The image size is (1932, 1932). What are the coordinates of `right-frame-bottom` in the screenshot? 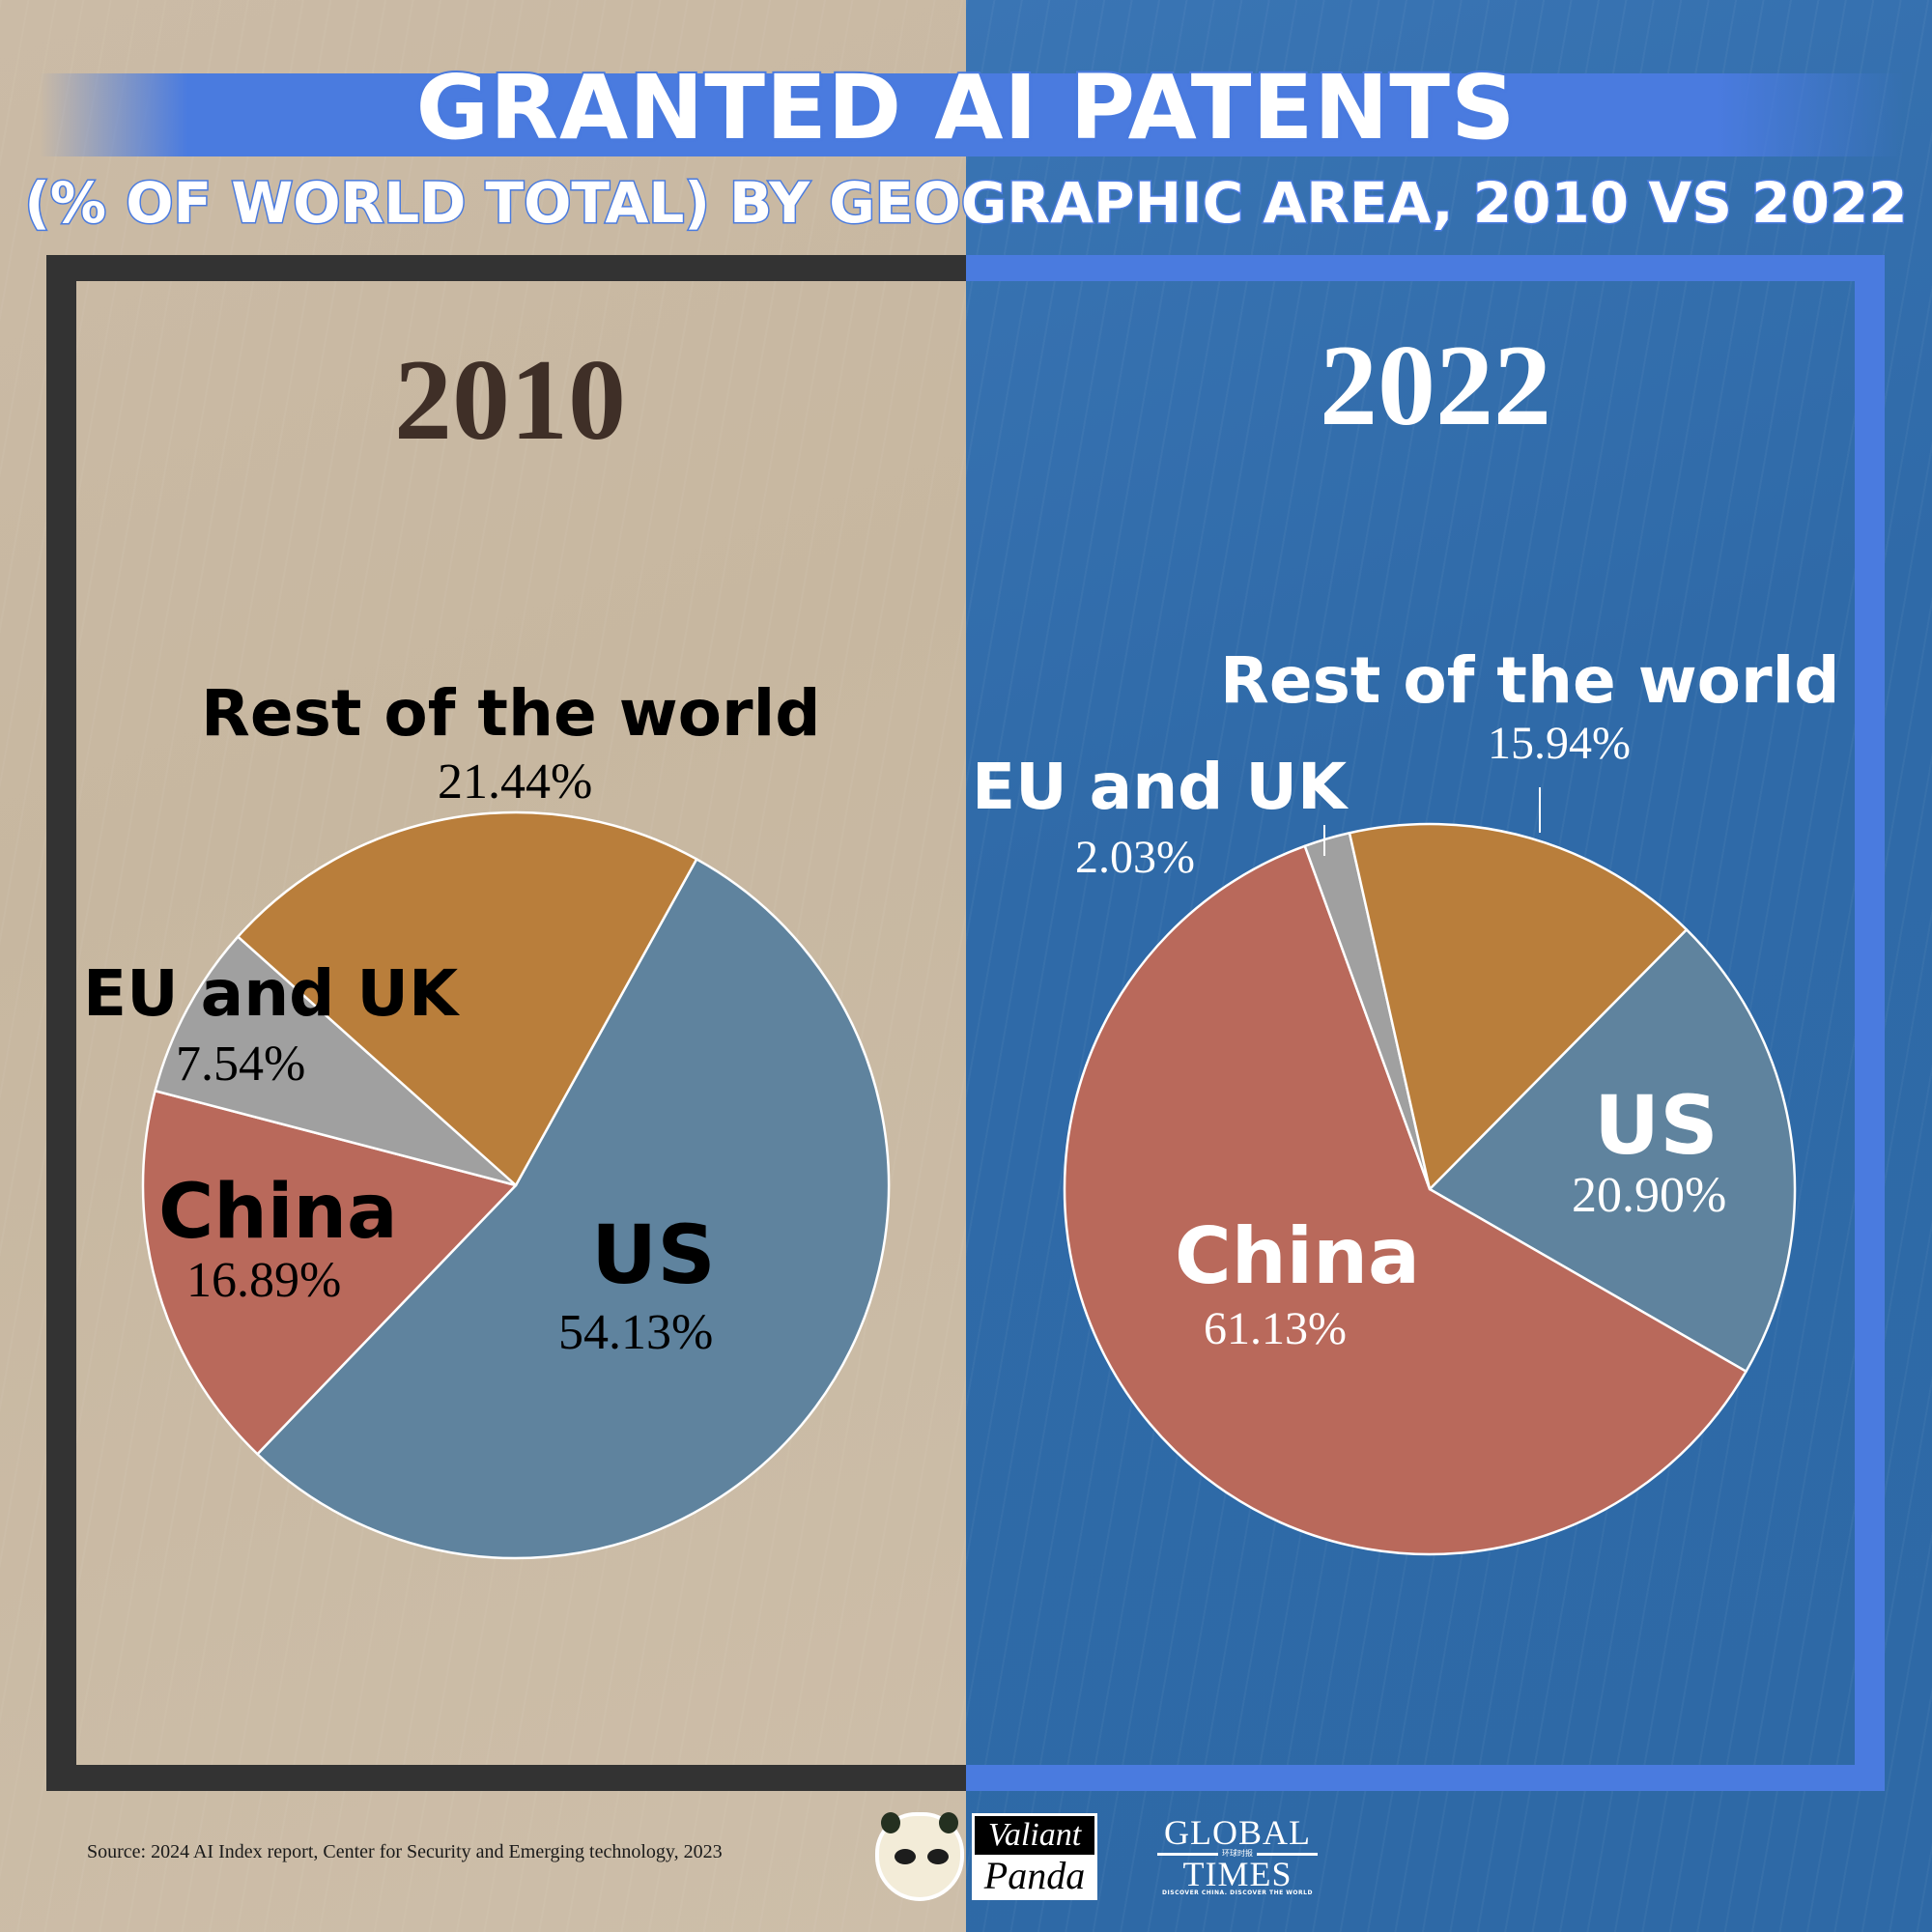 It's located at (1425, 1778).